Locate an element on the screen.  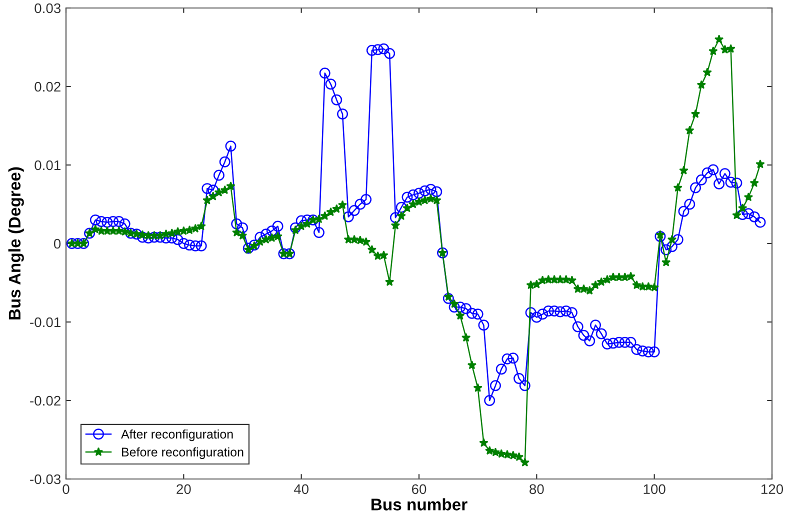
y-tick-label: 0.03 is located at coordinates (47, 8).